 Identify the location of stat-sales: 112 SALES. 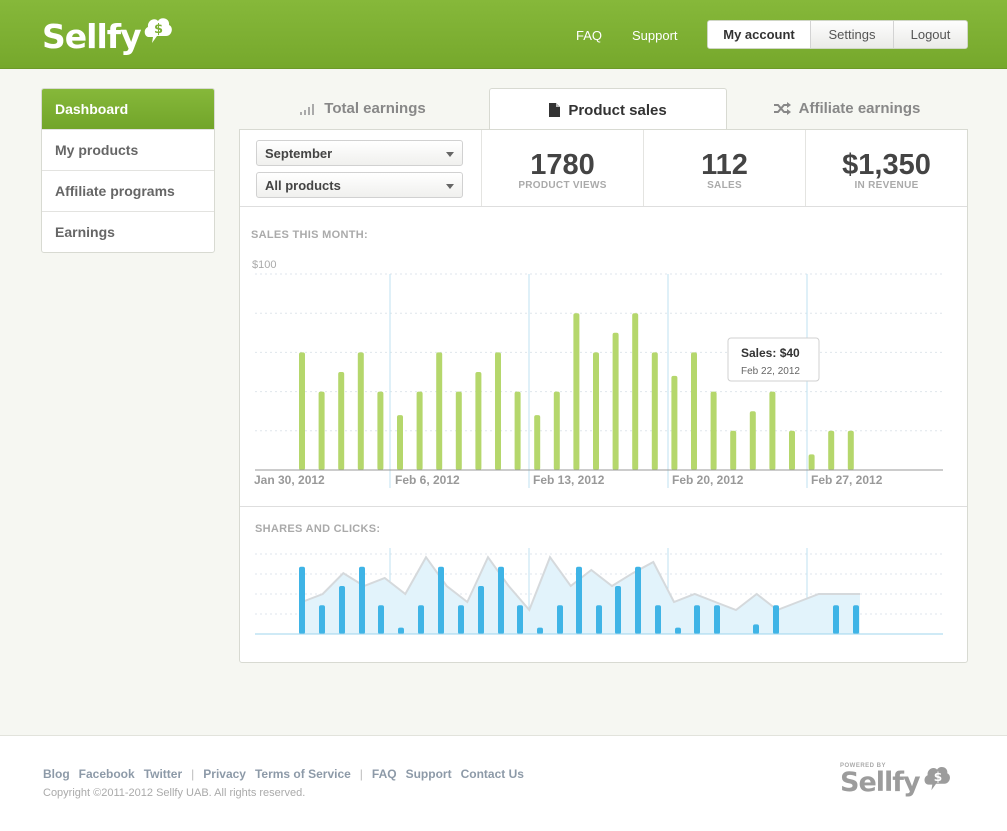
(724, 168).